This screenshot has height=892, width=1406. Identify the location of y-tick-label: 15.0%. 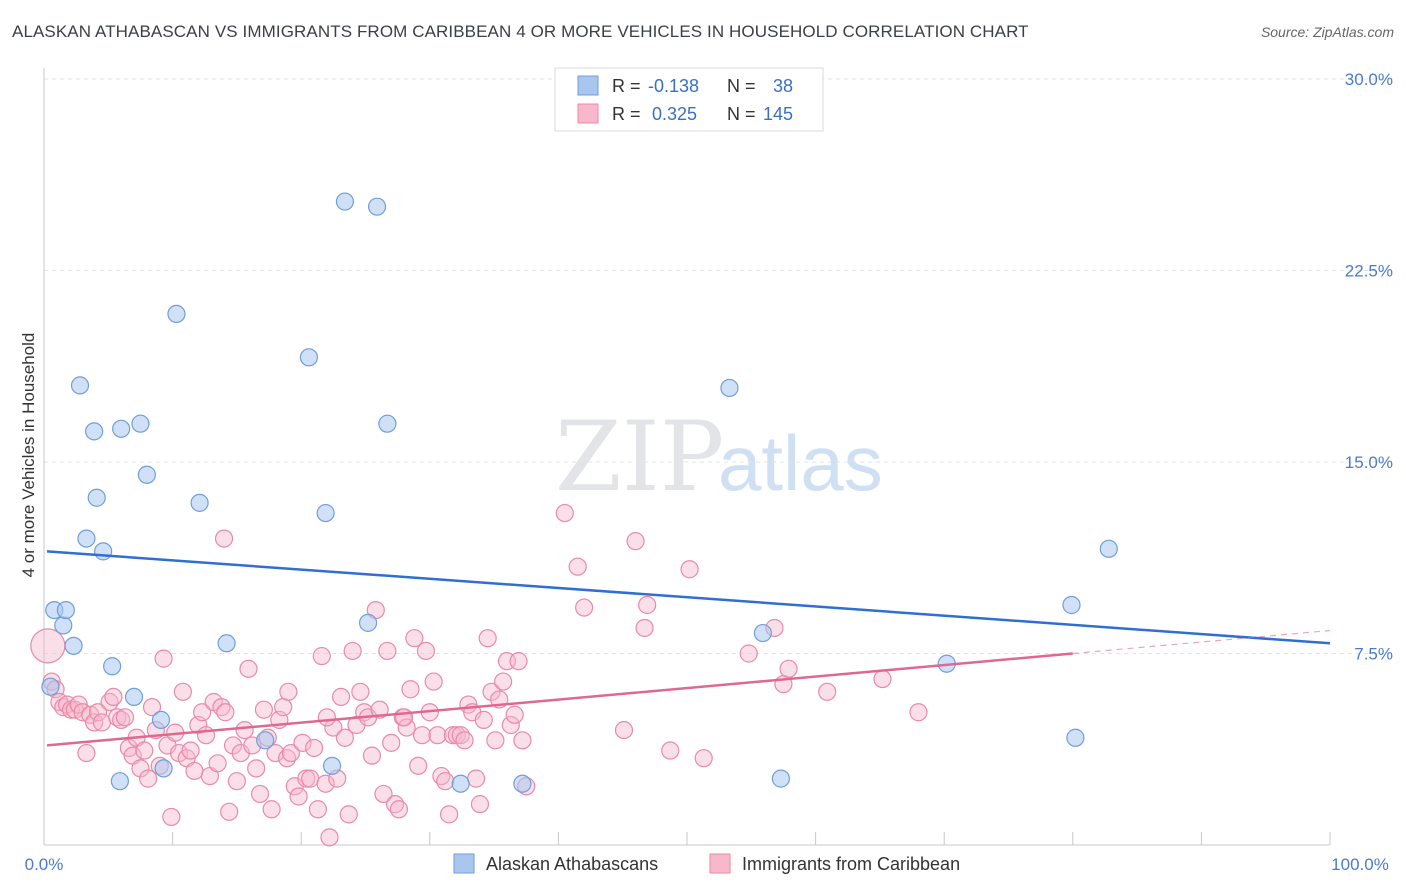
(1369, 462).